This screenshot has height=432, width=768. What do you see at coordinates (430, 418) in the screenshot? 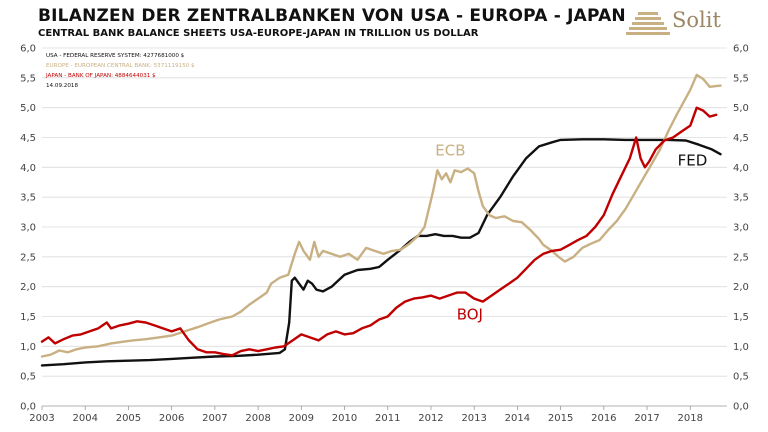
I see `x-tick-label: 2012` at bounding box center [430, 418].